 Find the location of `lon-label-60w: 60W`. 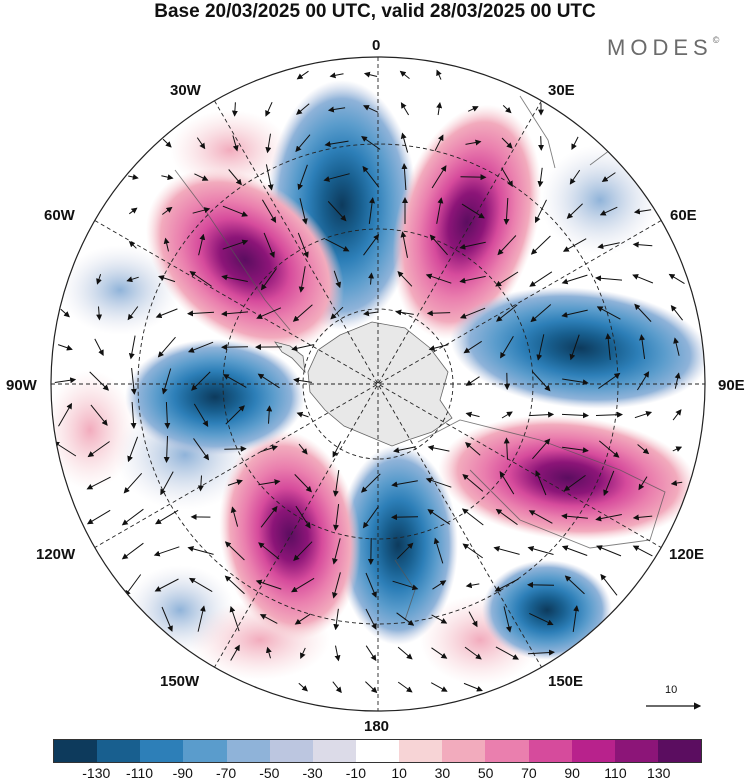

lon-label-60w: 60W is located at coordinates (59, 215).